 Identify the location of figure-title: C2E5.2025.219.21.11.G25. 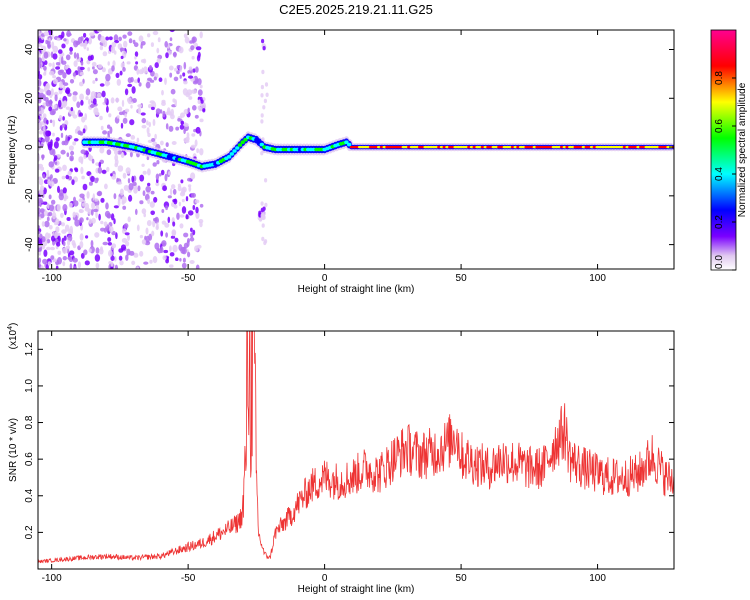
(356, 9).